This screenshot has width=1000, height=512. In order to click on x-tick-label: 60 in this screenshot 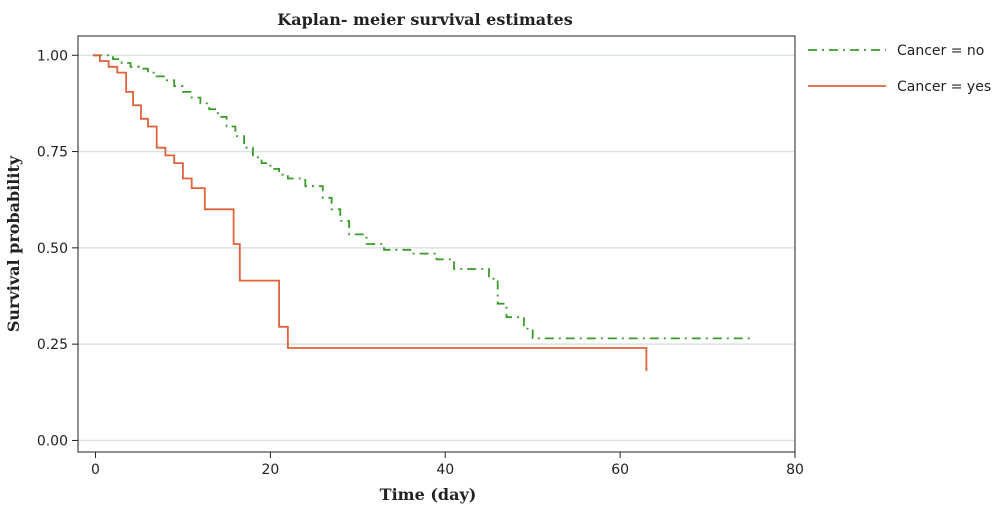, I will do `click(620, 470)`.